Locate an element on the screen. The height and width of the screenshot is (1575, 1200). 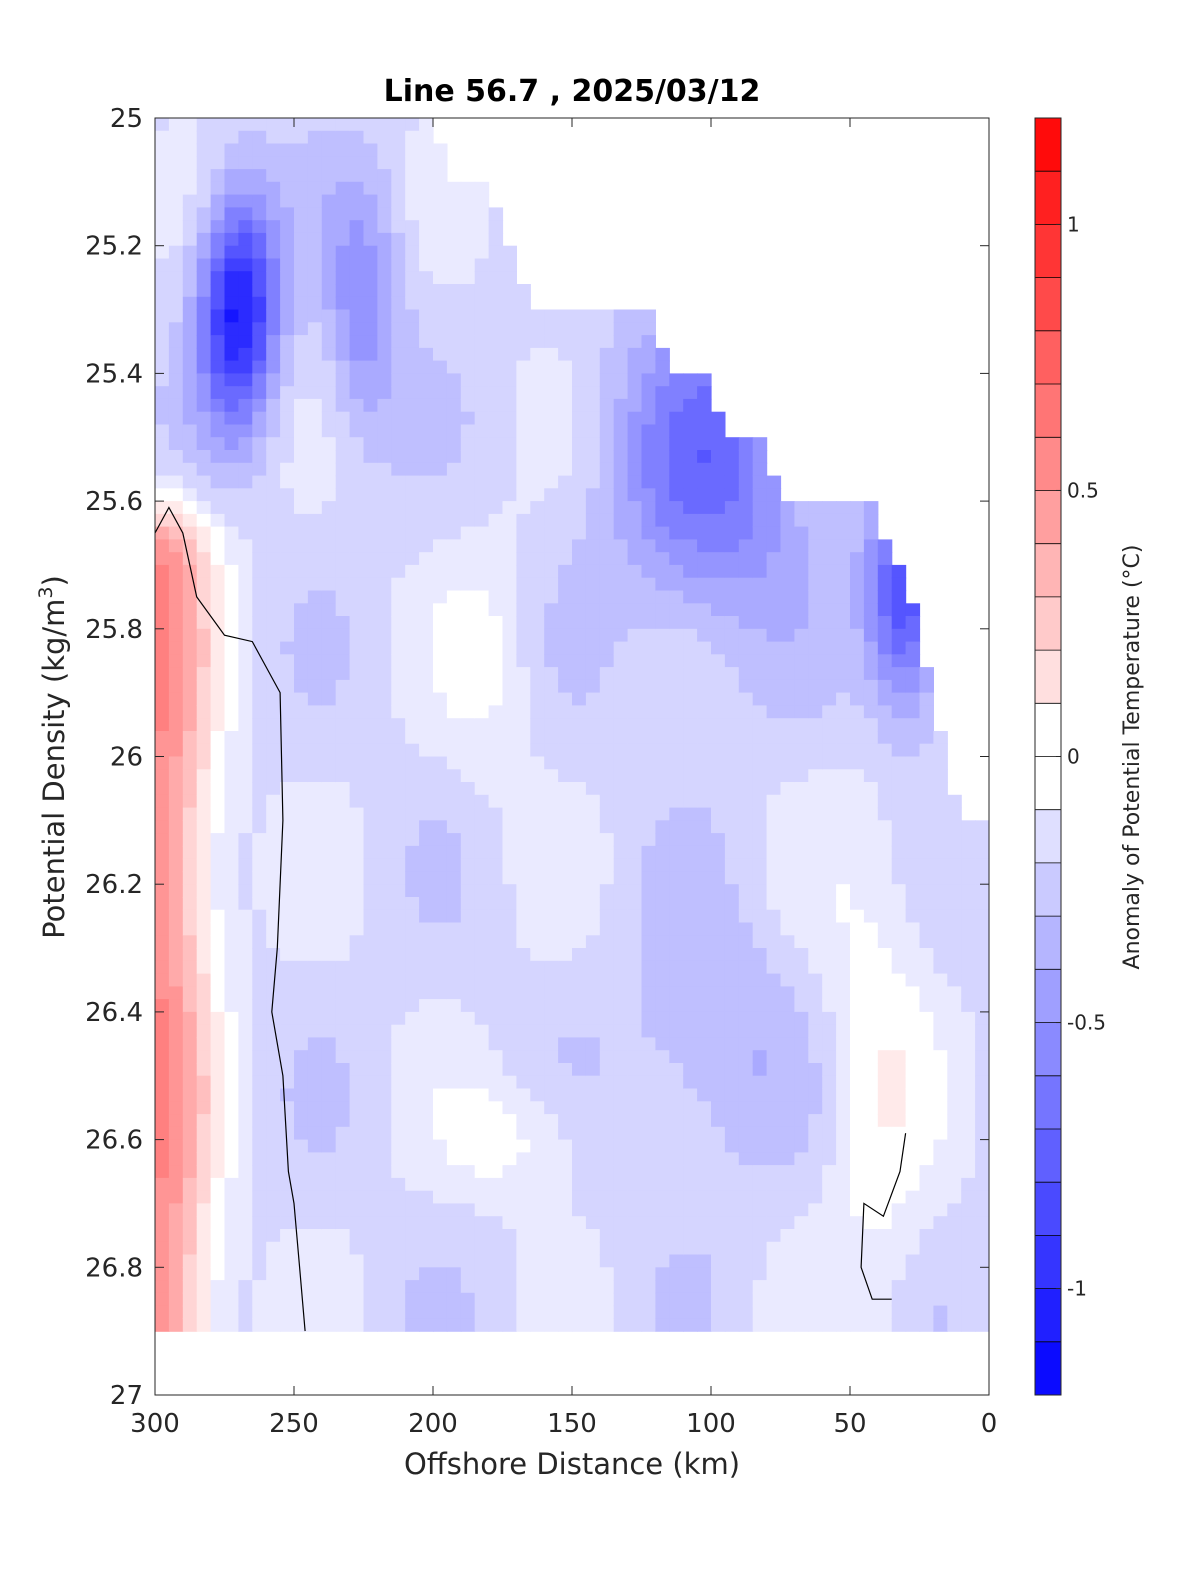
contour-cell-1956 is located at coordinates (440, 865).